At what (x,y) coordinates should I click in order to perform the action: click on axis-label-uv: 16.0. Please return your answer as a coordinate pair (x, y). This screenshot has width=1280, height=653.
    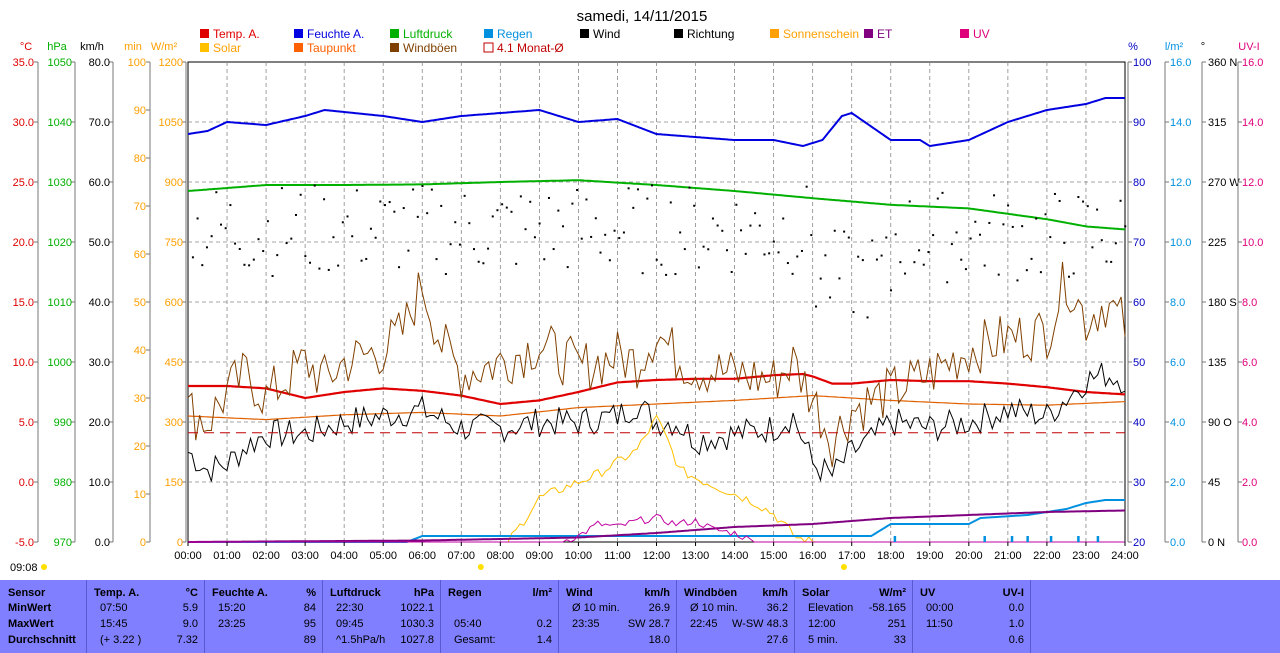
    Looking at the image, I should click on (1252, 63).